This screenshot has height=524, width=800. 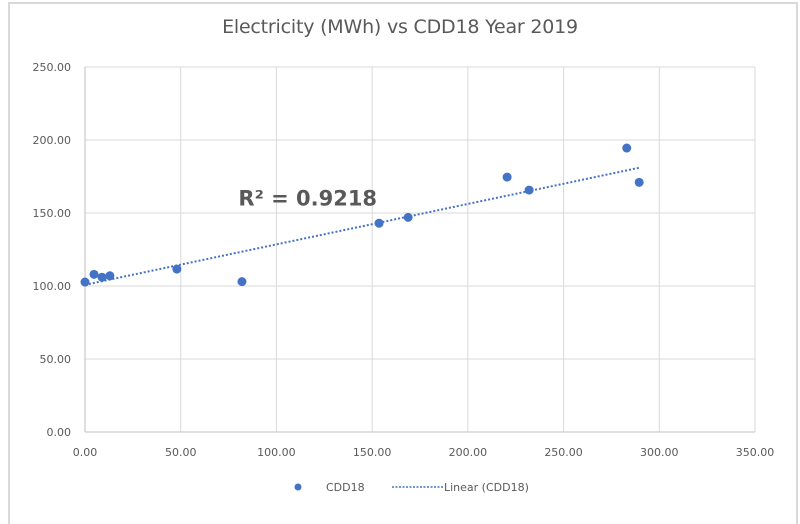 I want to click on x-tick-label: 200.00, so click(x=468, y=452).